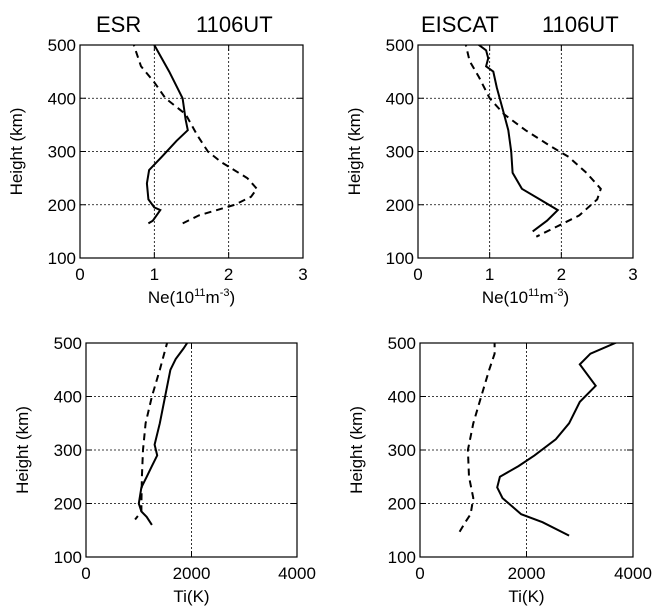 The image size is (663, 615). Describe the element at coordinates (402, 343) in the screenshot. I see `panel-4-ytick-label-4: 500` at that location.